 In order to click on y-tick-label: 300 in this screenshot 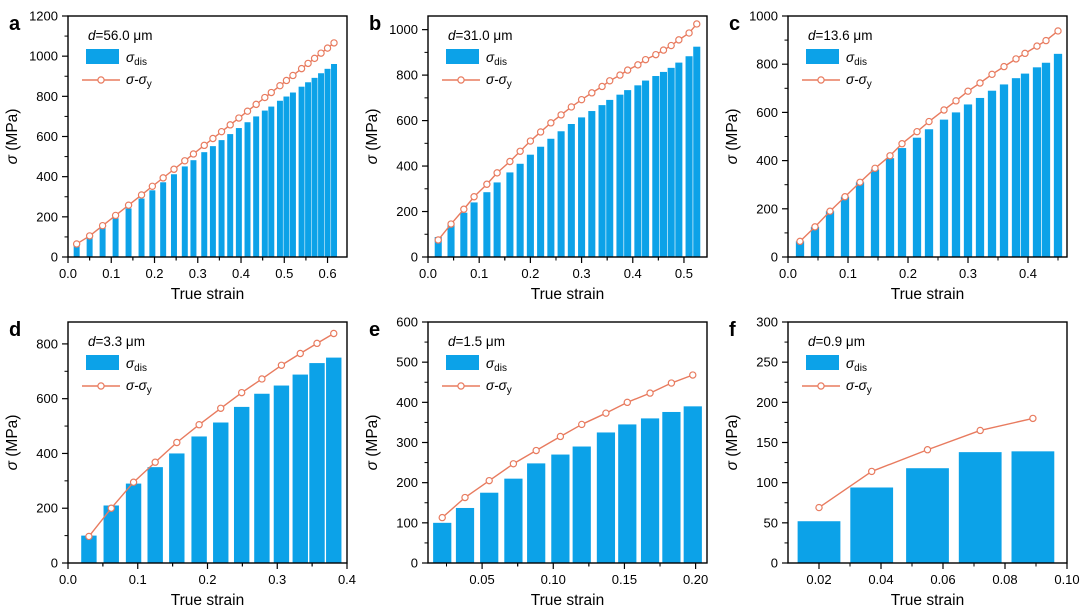, I will do `click(407, 442)`.